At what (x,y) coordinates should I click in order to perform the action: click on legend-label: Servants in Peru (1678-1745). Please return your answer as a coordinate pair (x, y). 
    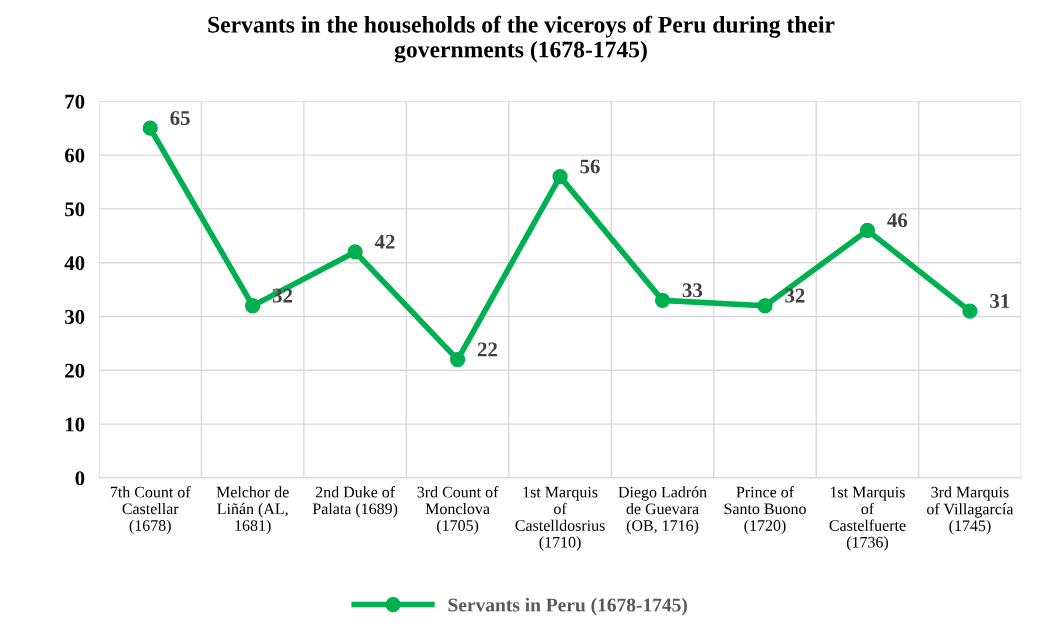
    Looking at the image, I should click on (567, 606).